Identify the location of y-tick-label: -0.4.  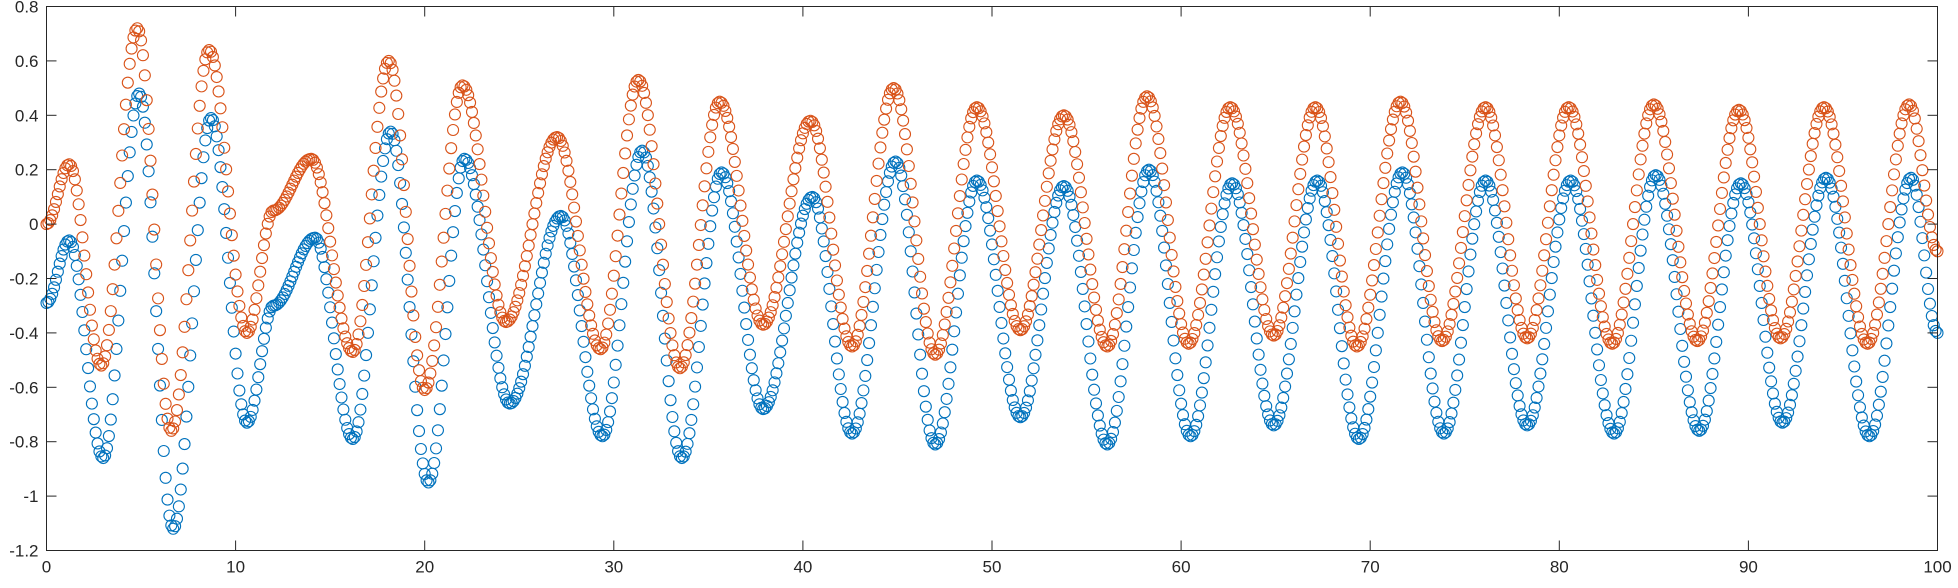
(23, 333).